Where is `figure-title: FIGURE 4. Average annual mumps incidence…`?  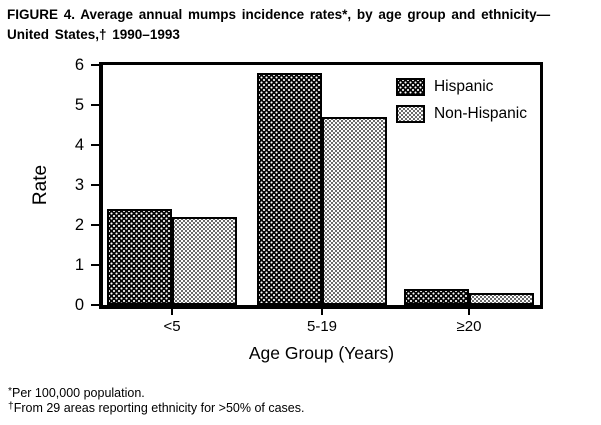
figure-title: FIGURE 4. Average annual mumps incidence… is located at coordinates (302, 24).